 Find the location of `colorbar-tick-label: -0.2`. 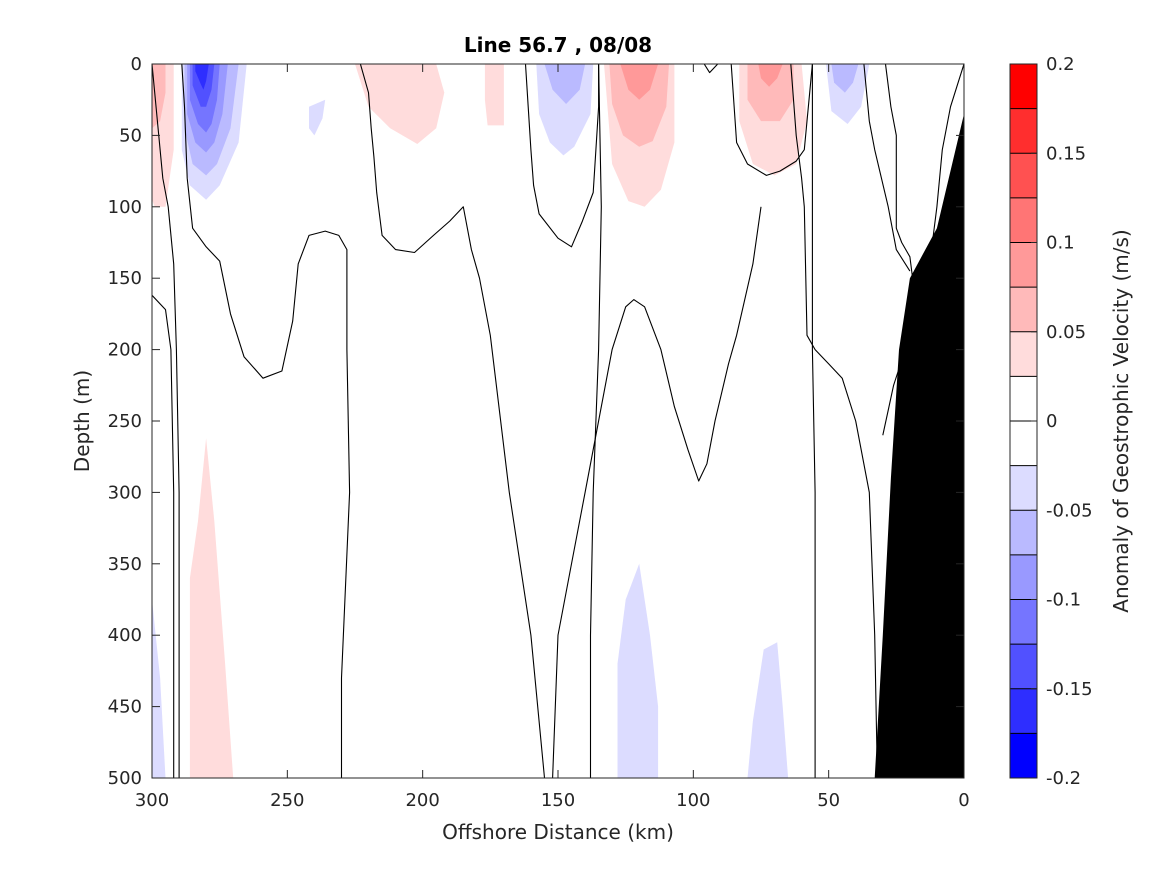

colorbar-tick-label: -0.2 is located at coordinates (1063, 778).